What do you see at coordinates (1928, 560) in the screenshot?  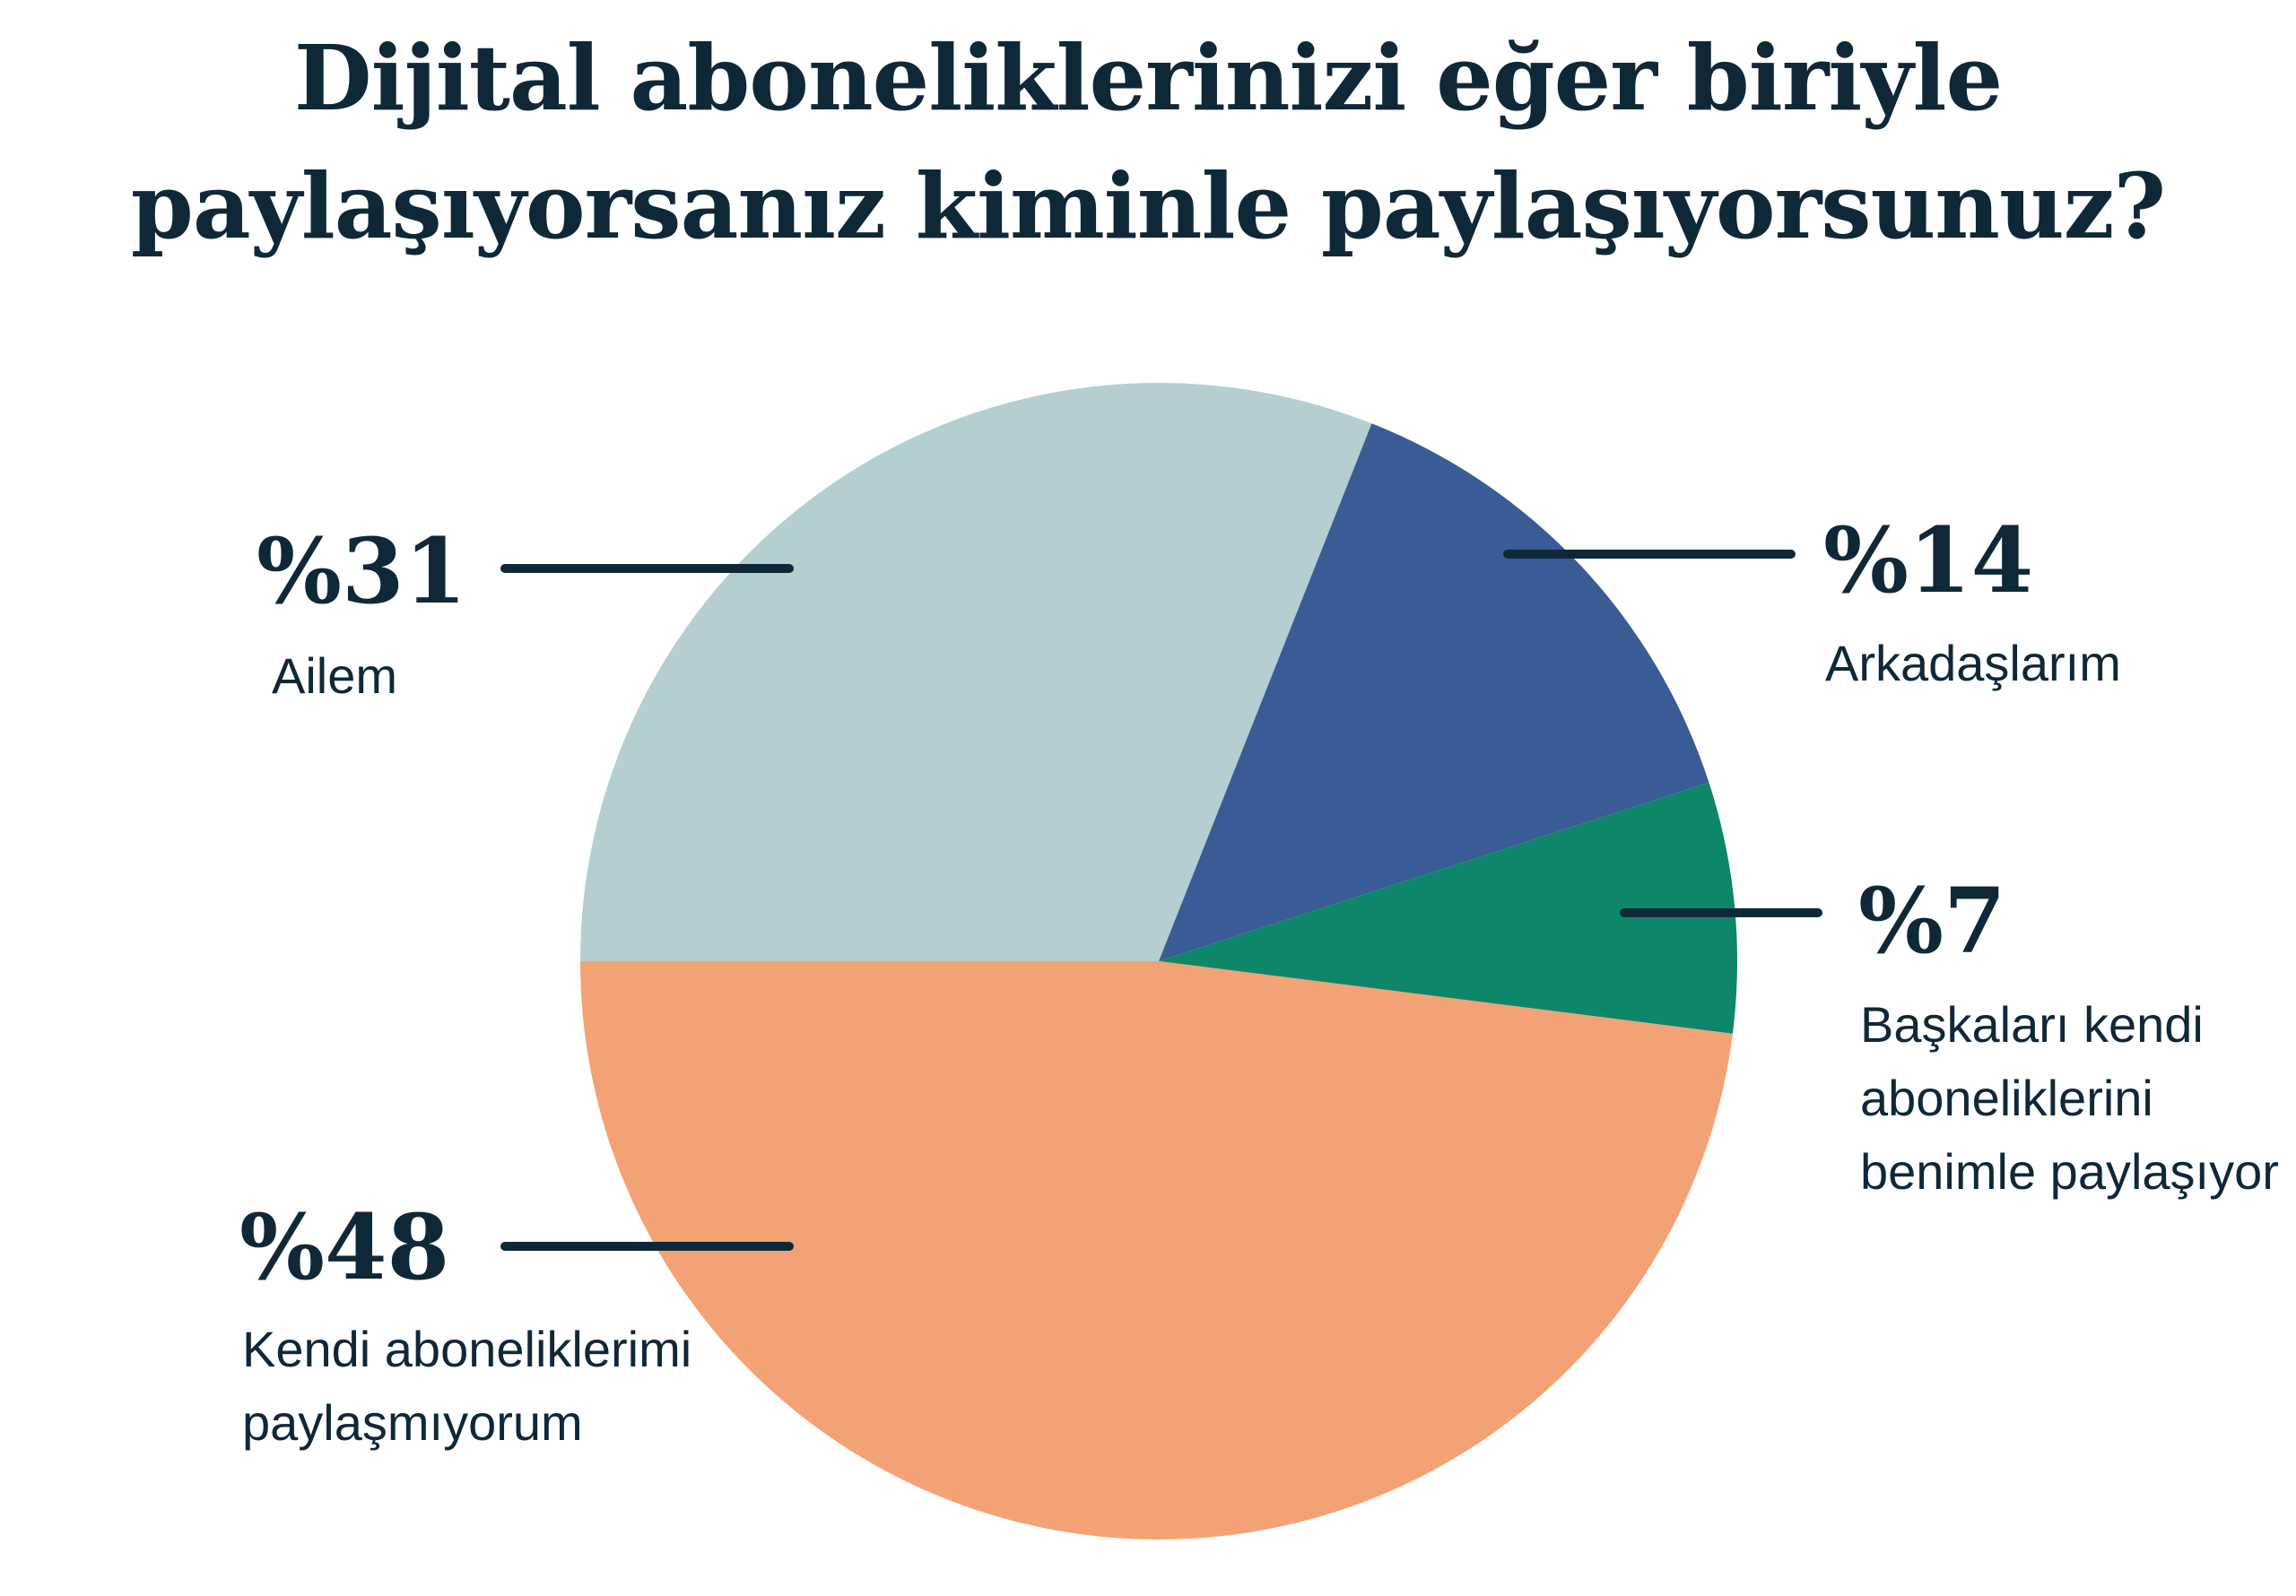 I see `pct-label-arkadaslarim: %14` at bounding box center [1928, 560].